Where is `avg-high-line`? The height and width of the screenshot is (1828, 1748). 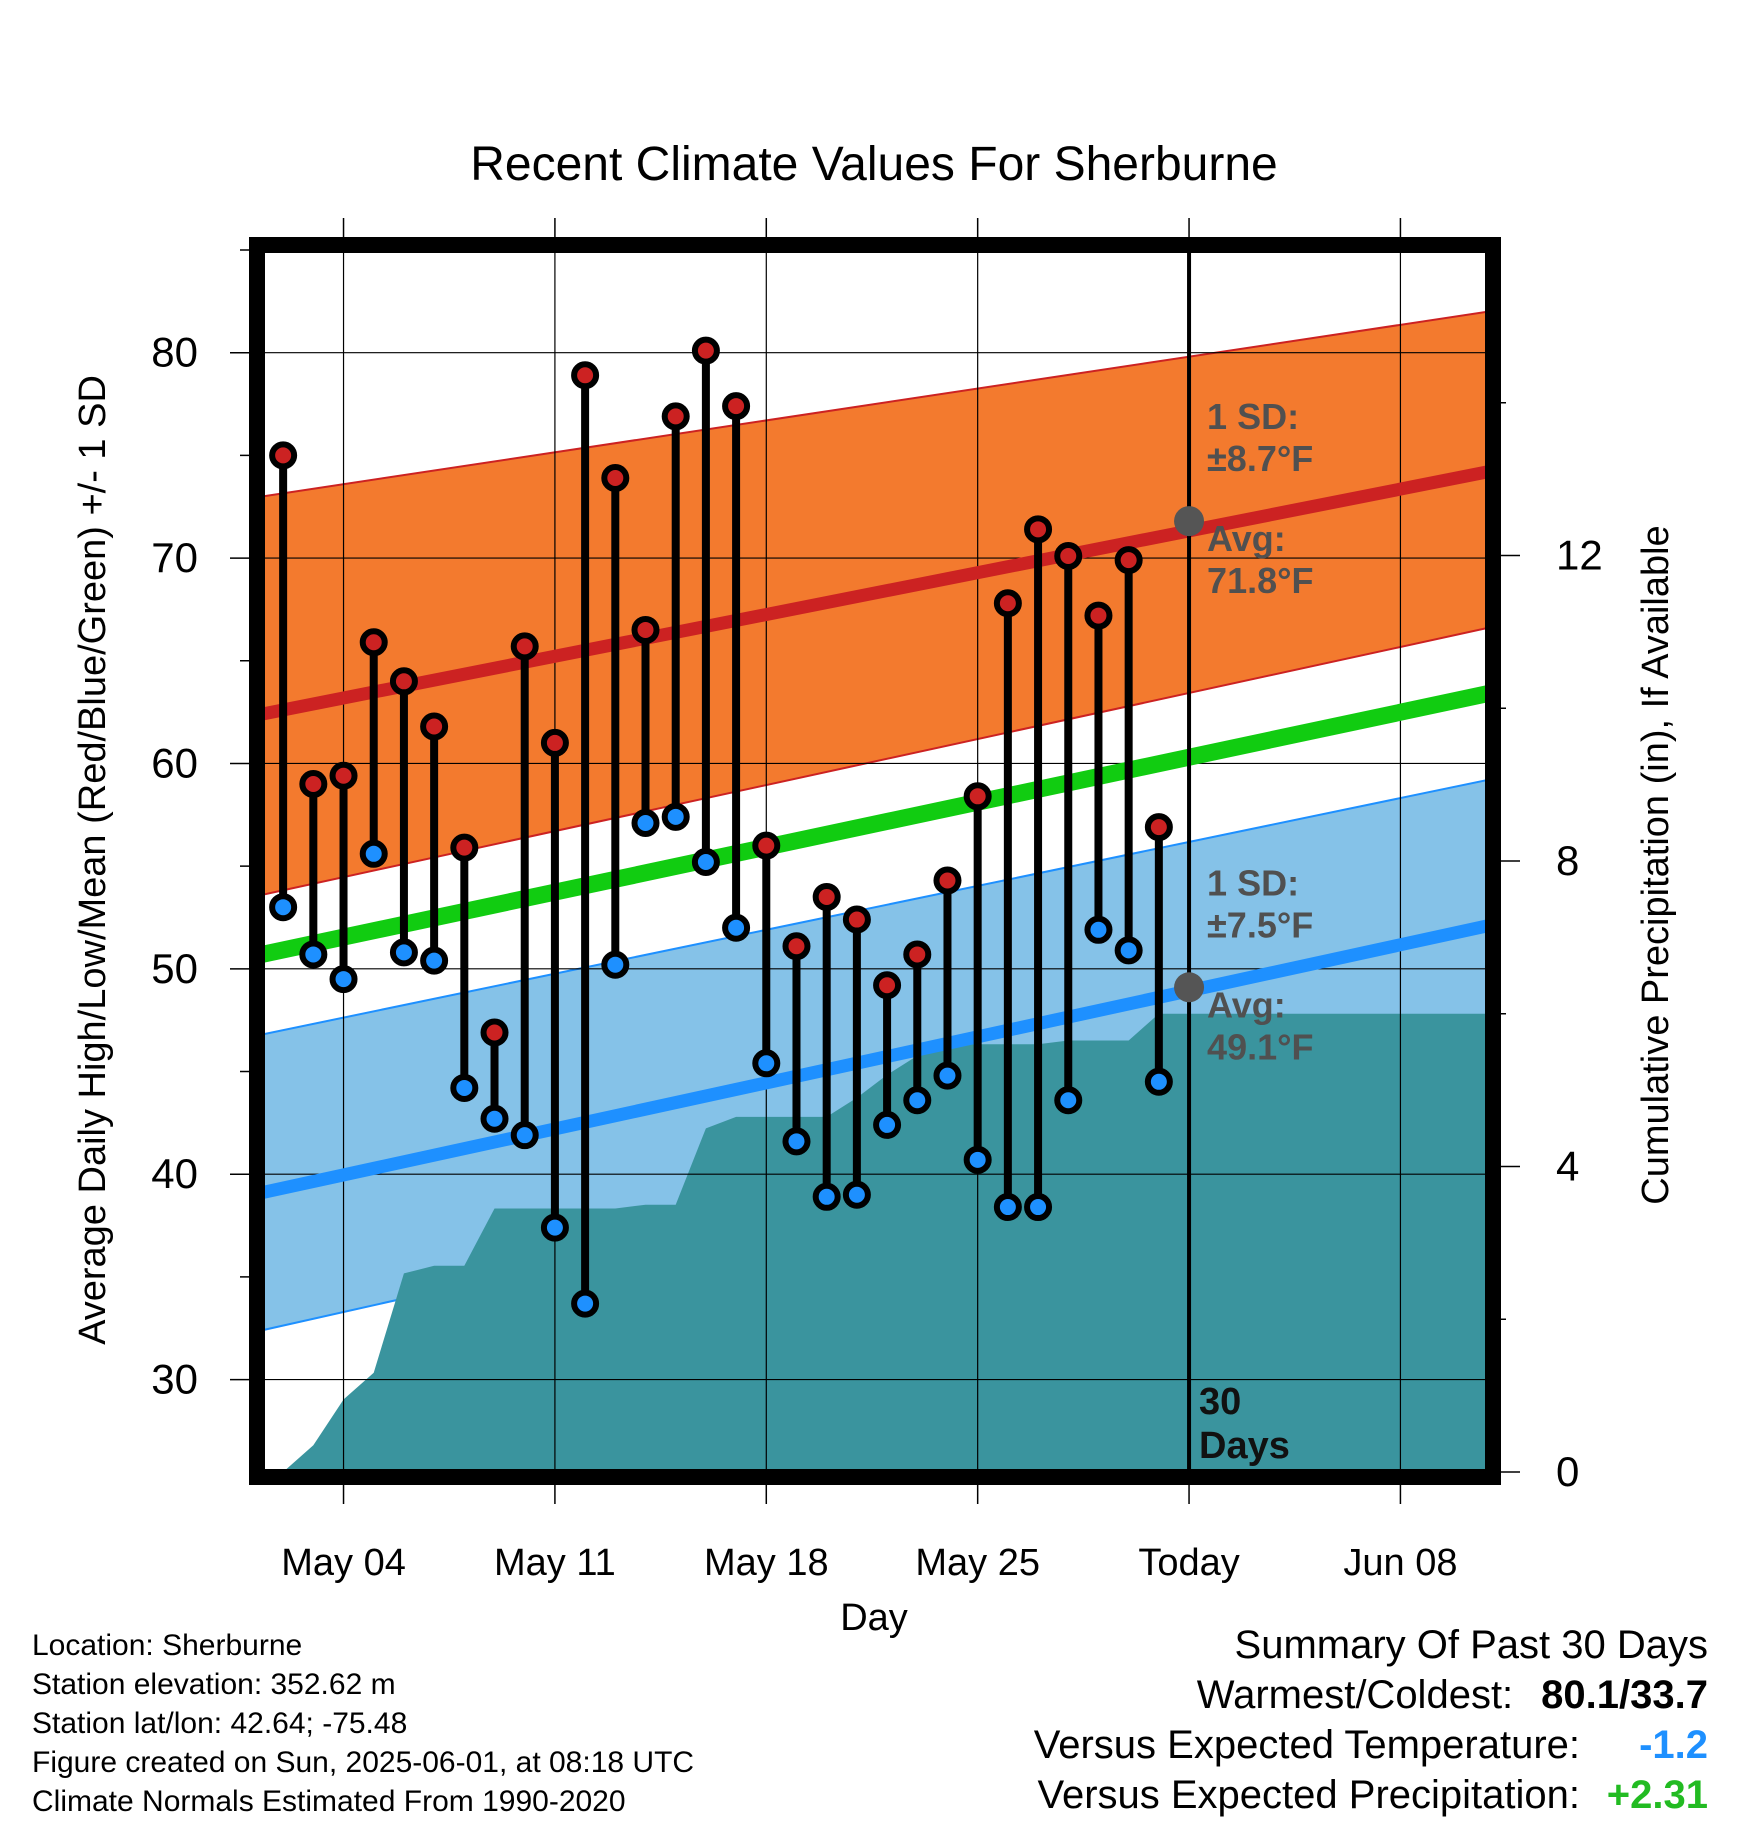
avg-high-line is located at coordinates (875, 593).